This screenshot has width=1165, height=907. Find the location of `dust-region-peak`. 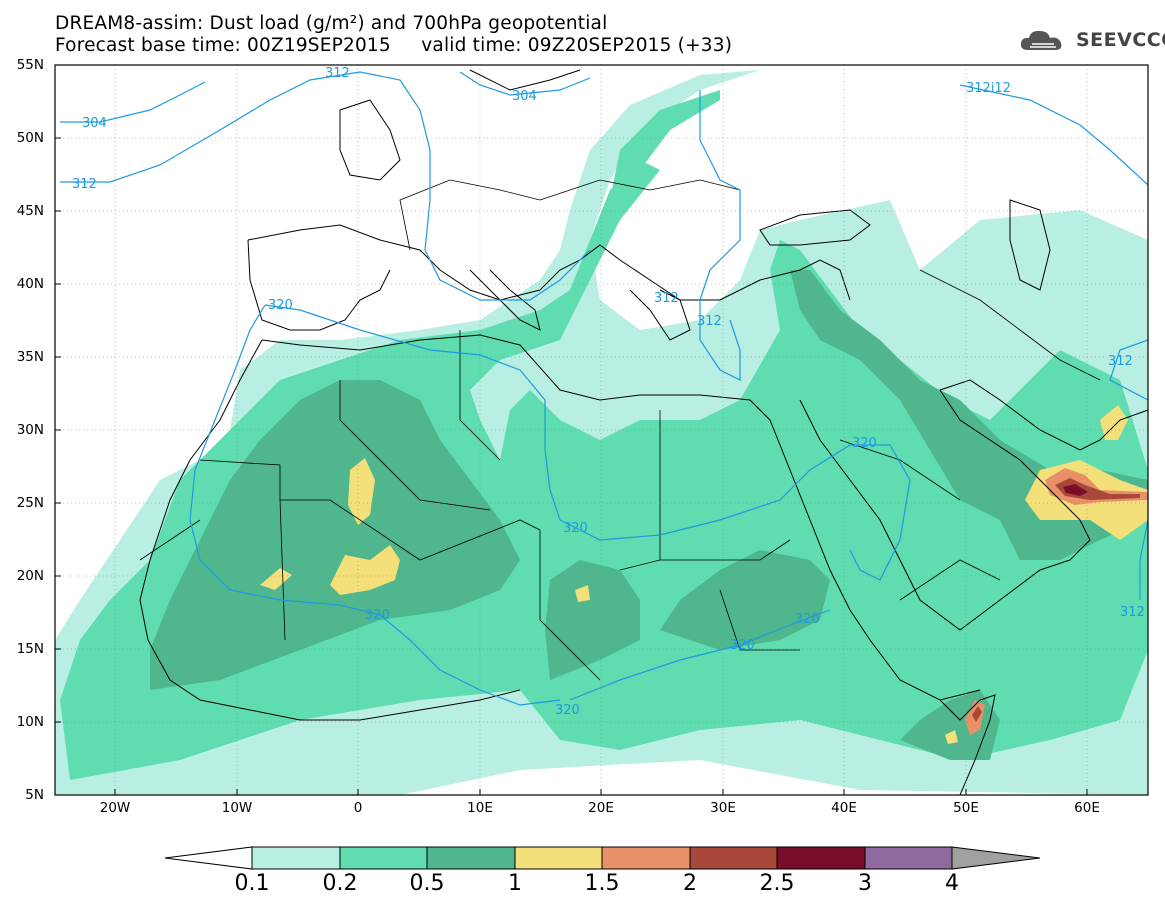

dust-region-peak is located at coordinates (1056, 601).